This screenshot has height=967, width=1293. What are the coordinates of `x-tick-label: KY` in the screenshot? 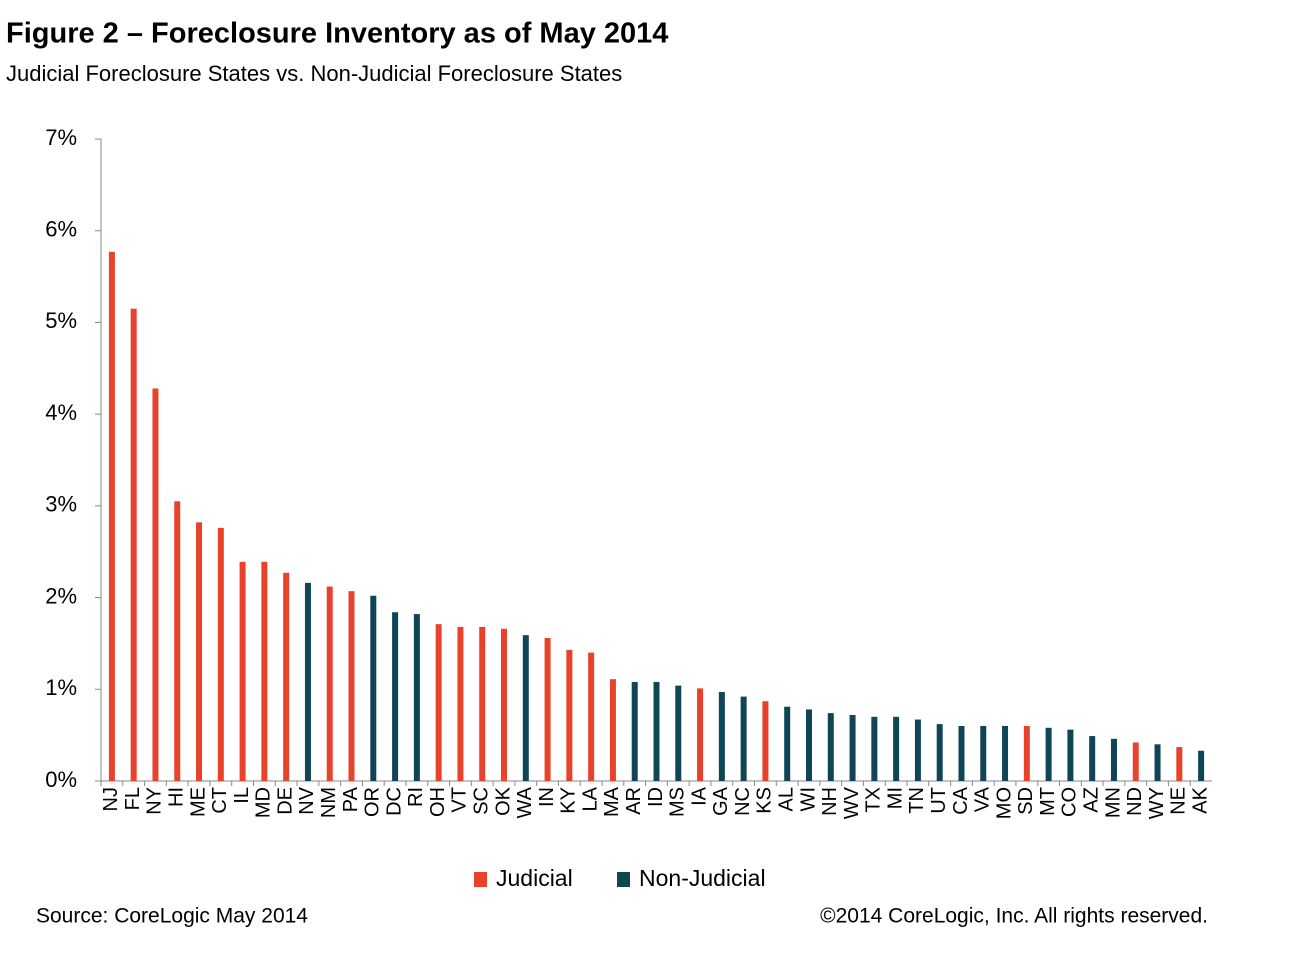 It's located at (569, 800).